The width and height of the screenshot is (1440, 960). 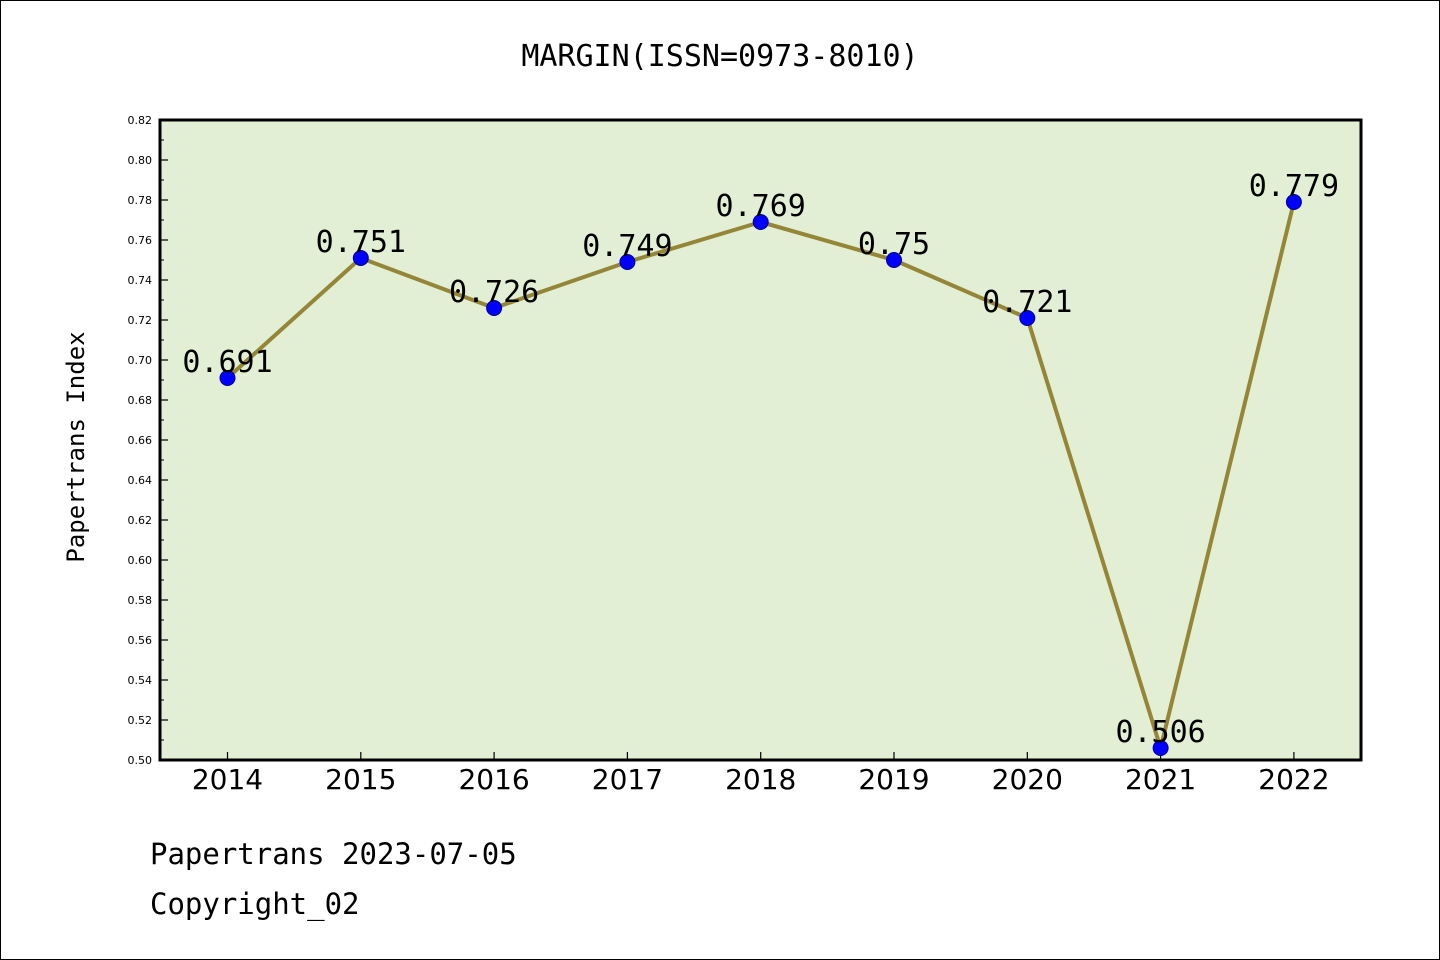 I want to click on x-tick-label: 2014, so click(x=227, y=779).